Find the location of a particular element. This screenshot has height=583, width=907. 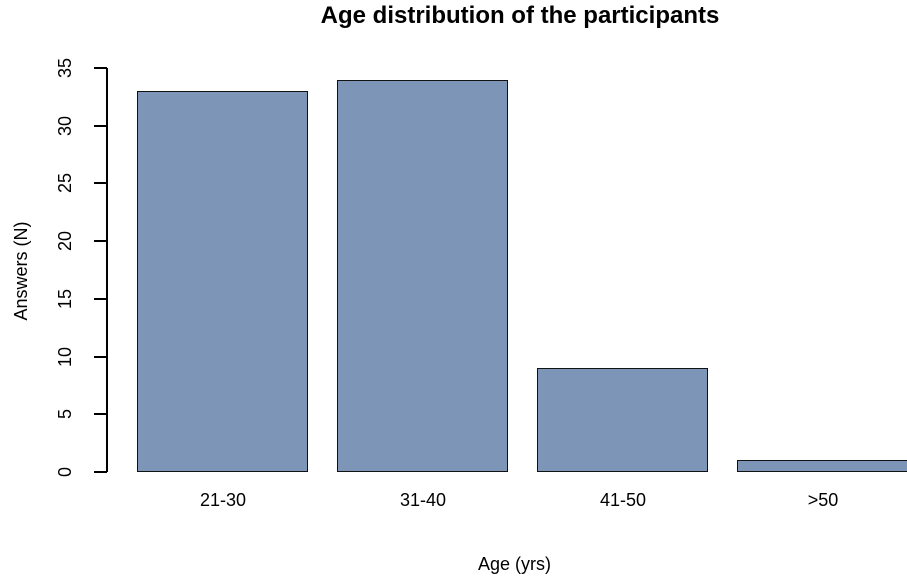

x-axis-category-label: >50 is located at coordinates (823, 500).